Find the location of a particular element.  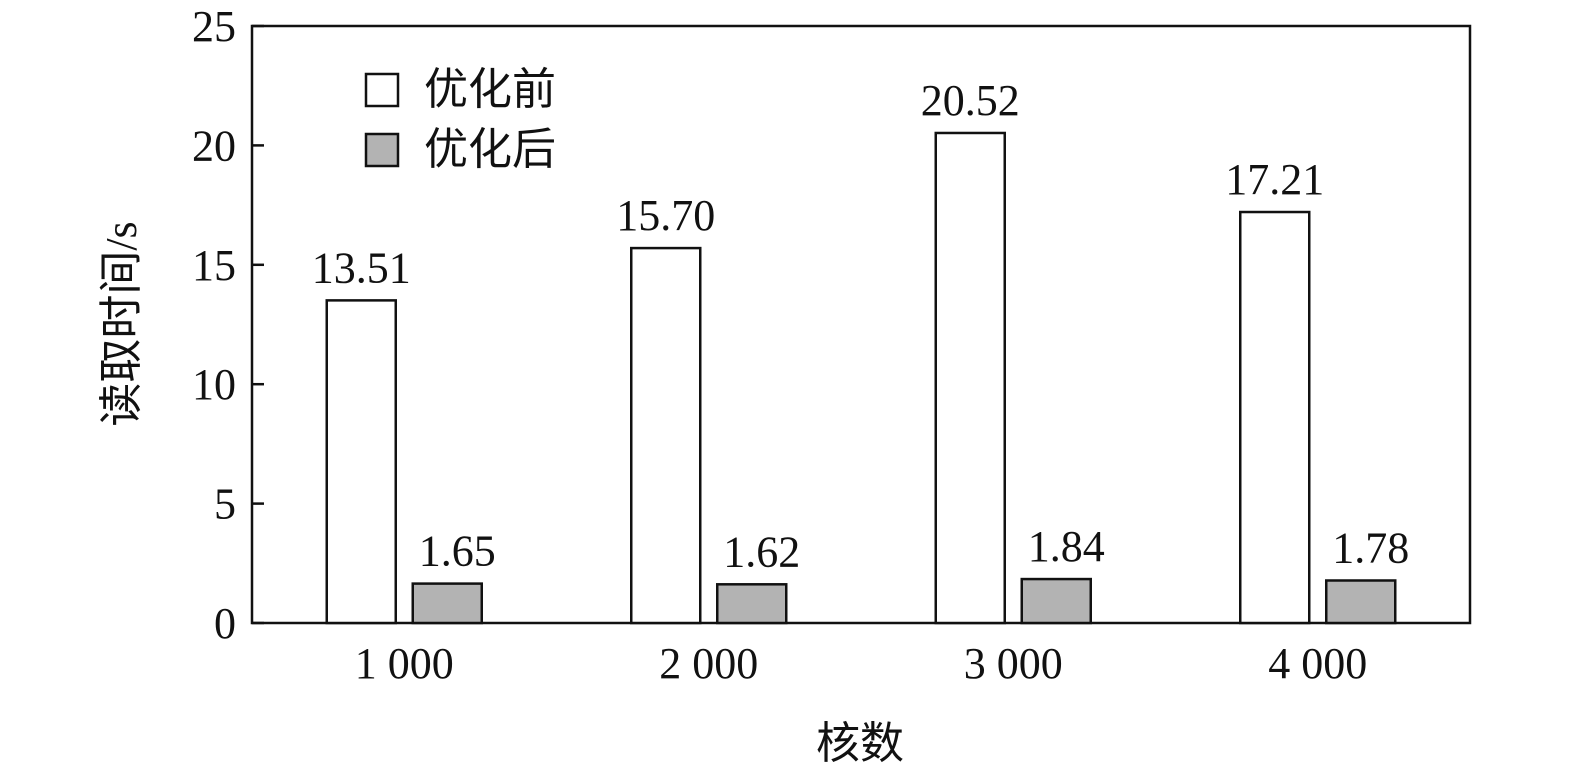

bar-value-label: 17.21 is located at coordinates (1274, 179).